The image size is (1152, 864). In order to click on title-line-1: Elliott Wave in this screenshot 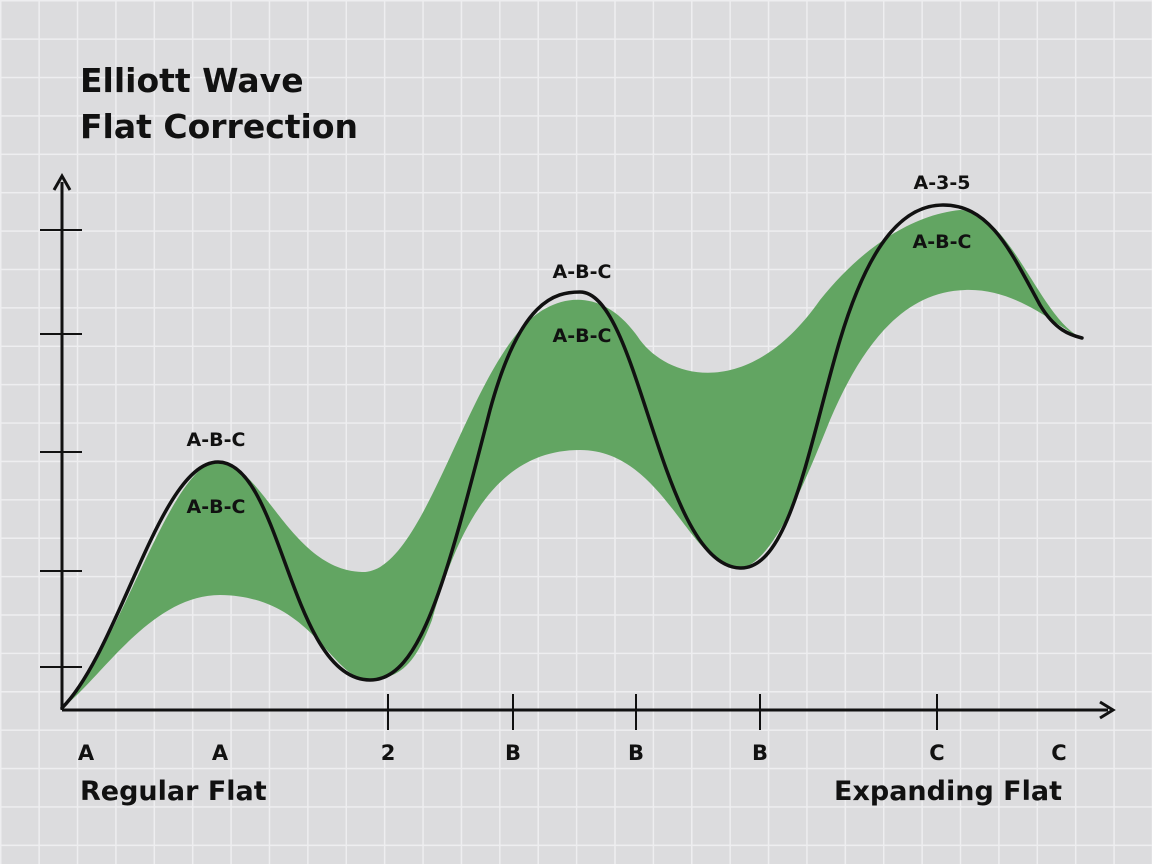, I will do `click(192, 80)`.